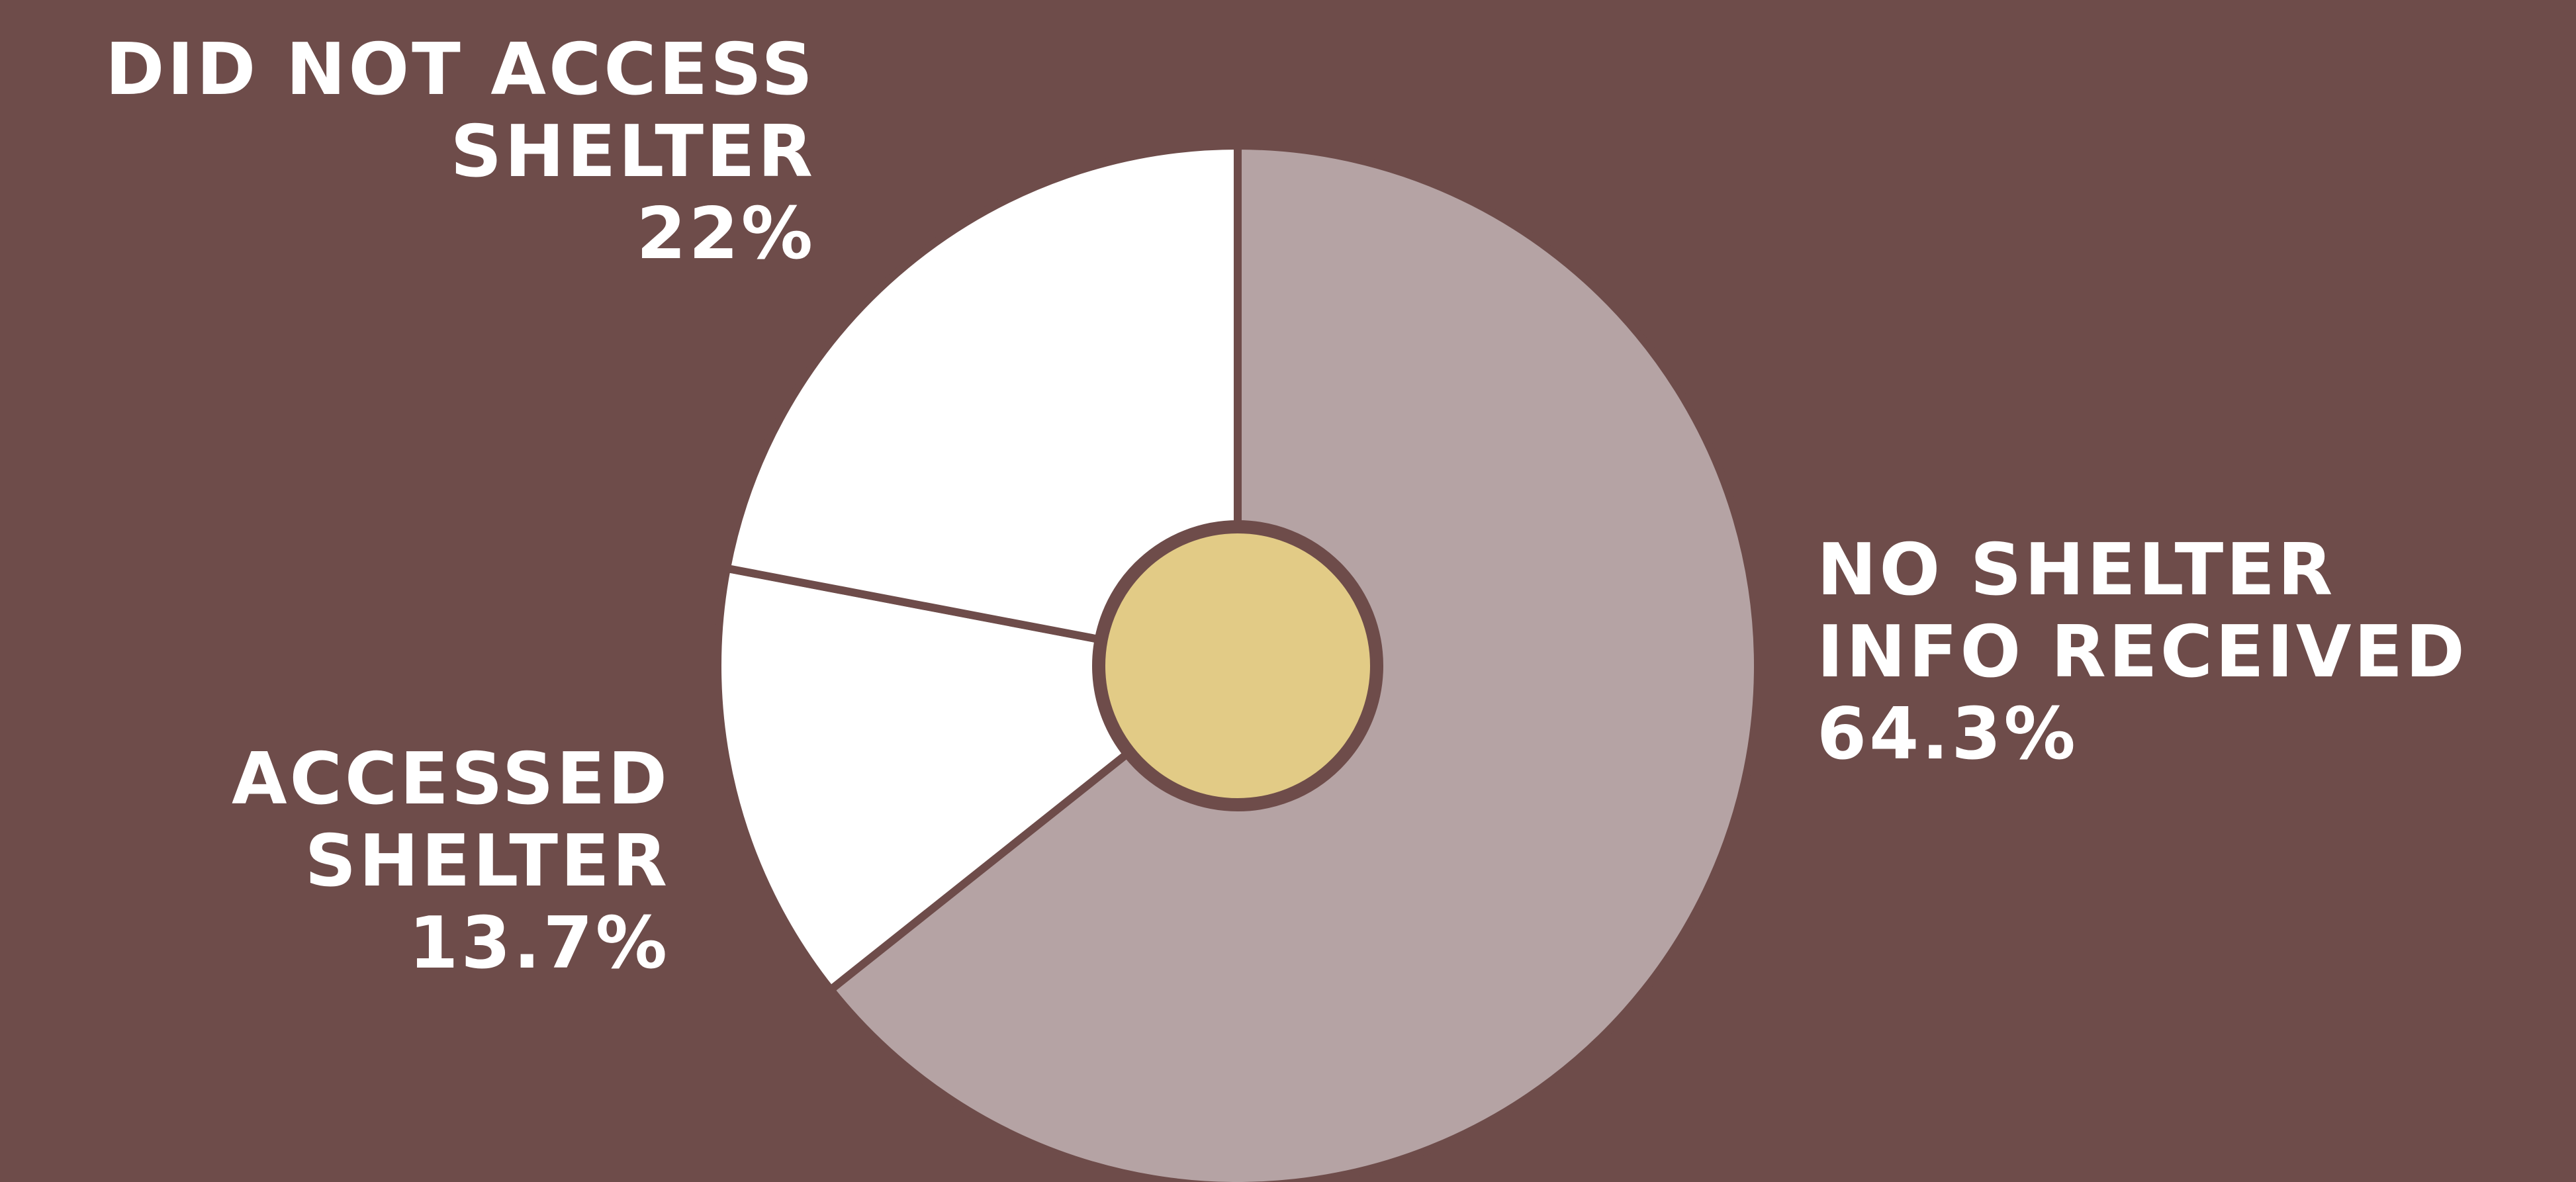 This screenshot has width=2576, height=1182. Describe the element at coordinates (1237, 665) in the screenshot. I see `center-disc` at that location.